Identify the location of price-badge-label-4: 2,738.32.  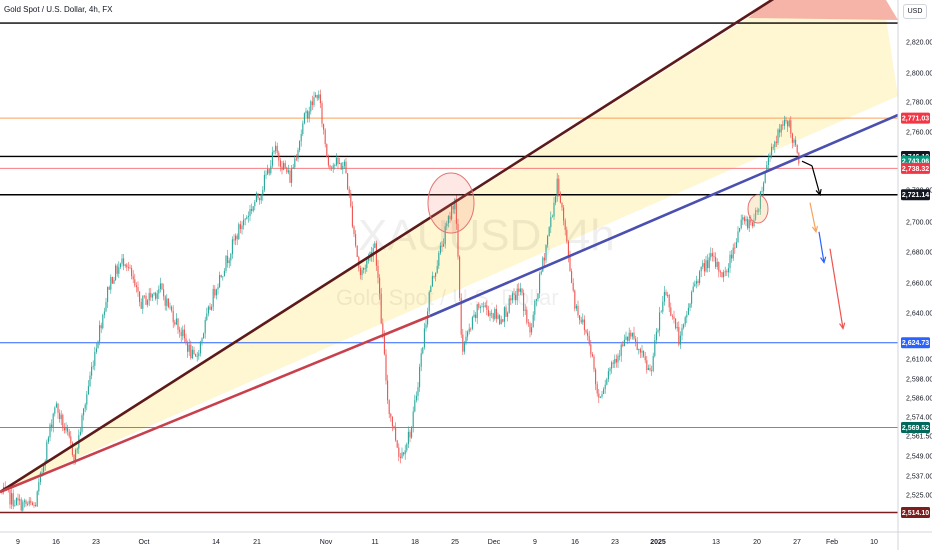
(915, 169).